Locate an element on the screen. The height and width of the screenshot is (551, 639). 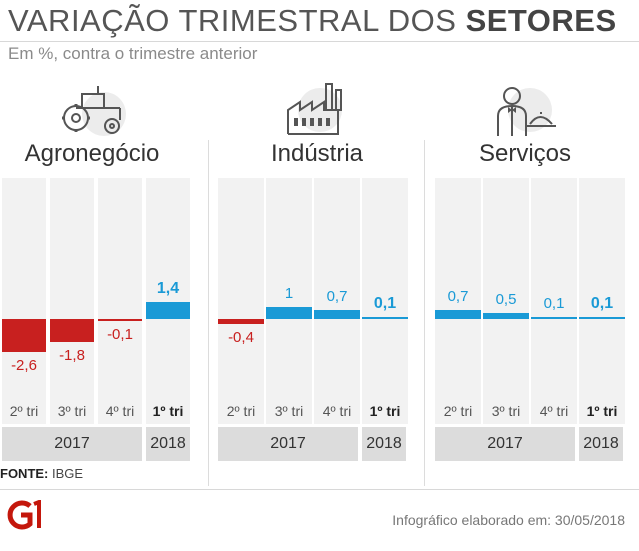
data-label: -0,1 is located at coordinates (120, 334).